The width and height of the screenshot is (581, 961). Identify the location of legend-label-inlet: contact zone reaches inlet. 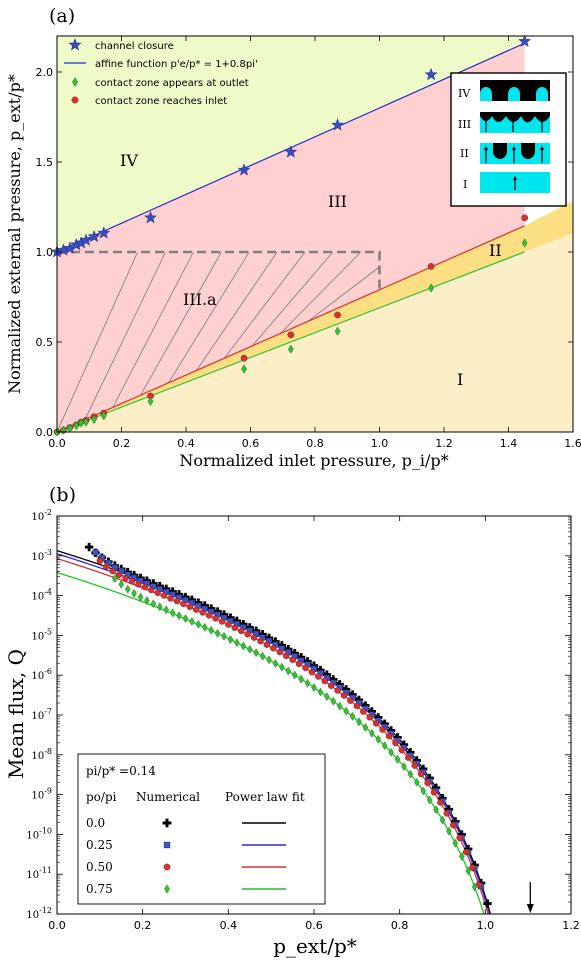
(161, 101).